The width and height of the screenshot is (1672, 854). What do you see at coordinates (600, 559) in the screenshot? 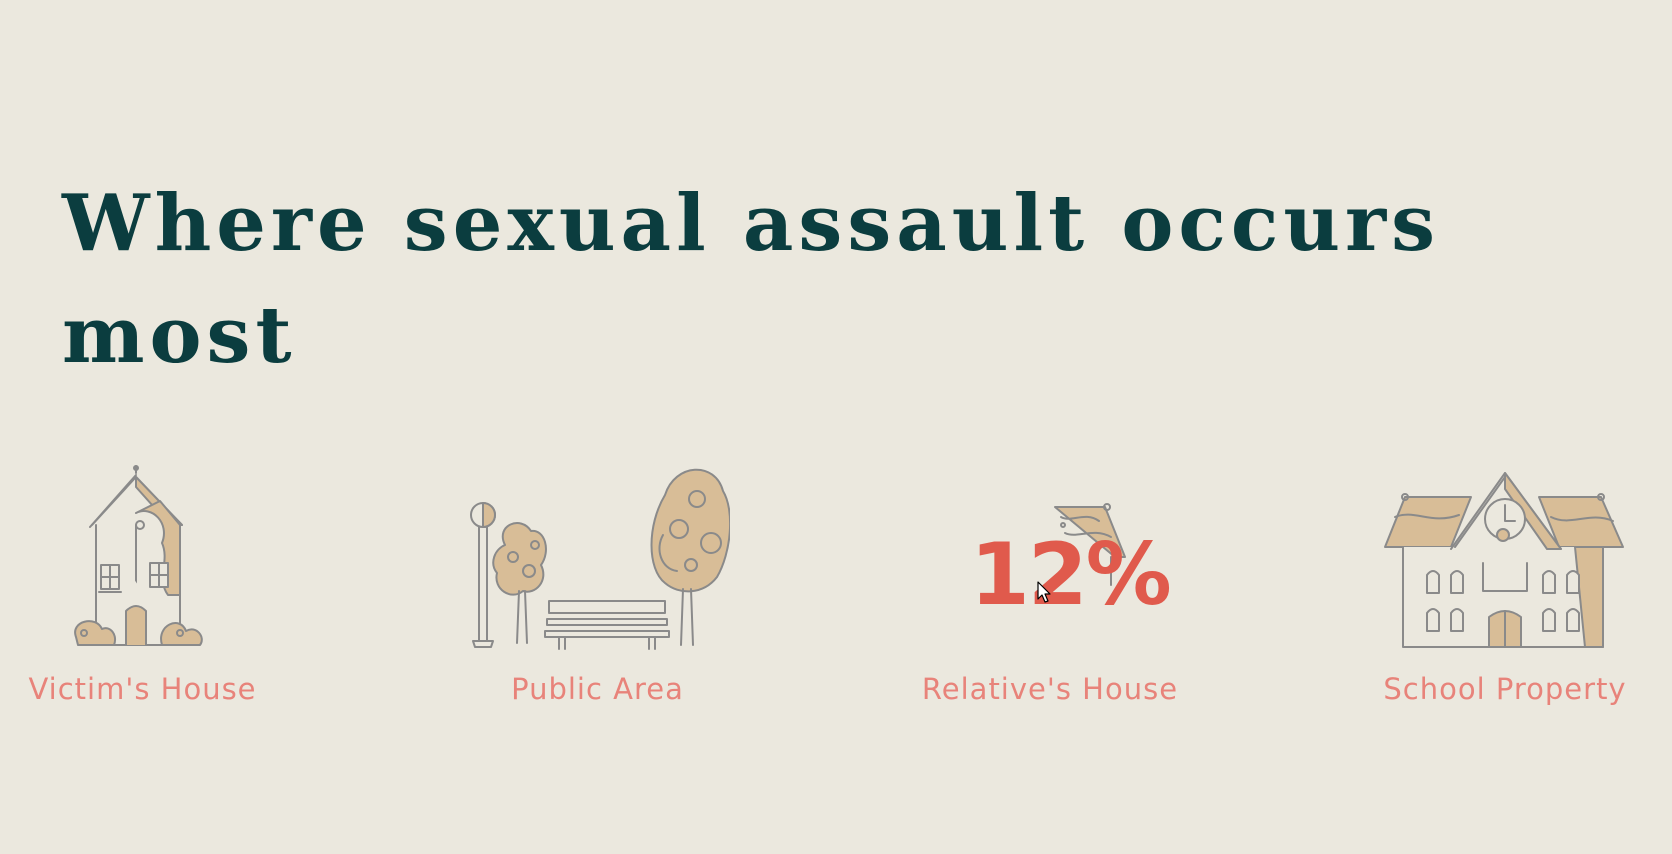
I see `park-icon` at bounding box center [600, 559].